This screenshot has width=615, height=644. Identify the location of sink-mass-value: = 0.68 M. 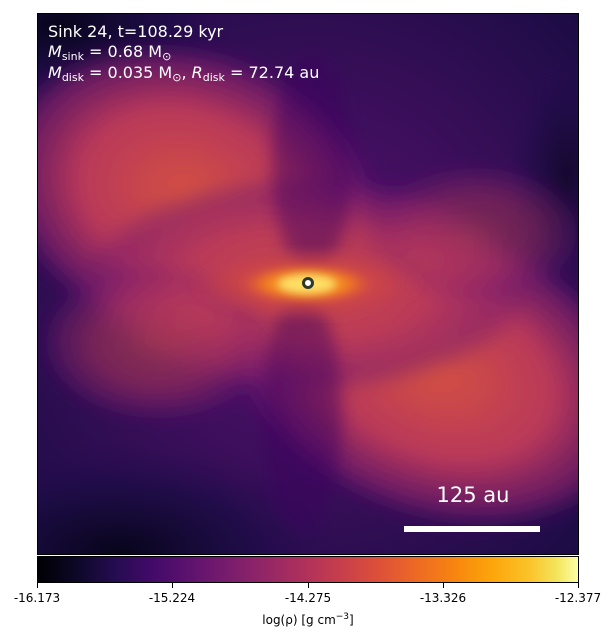
(126, 51).